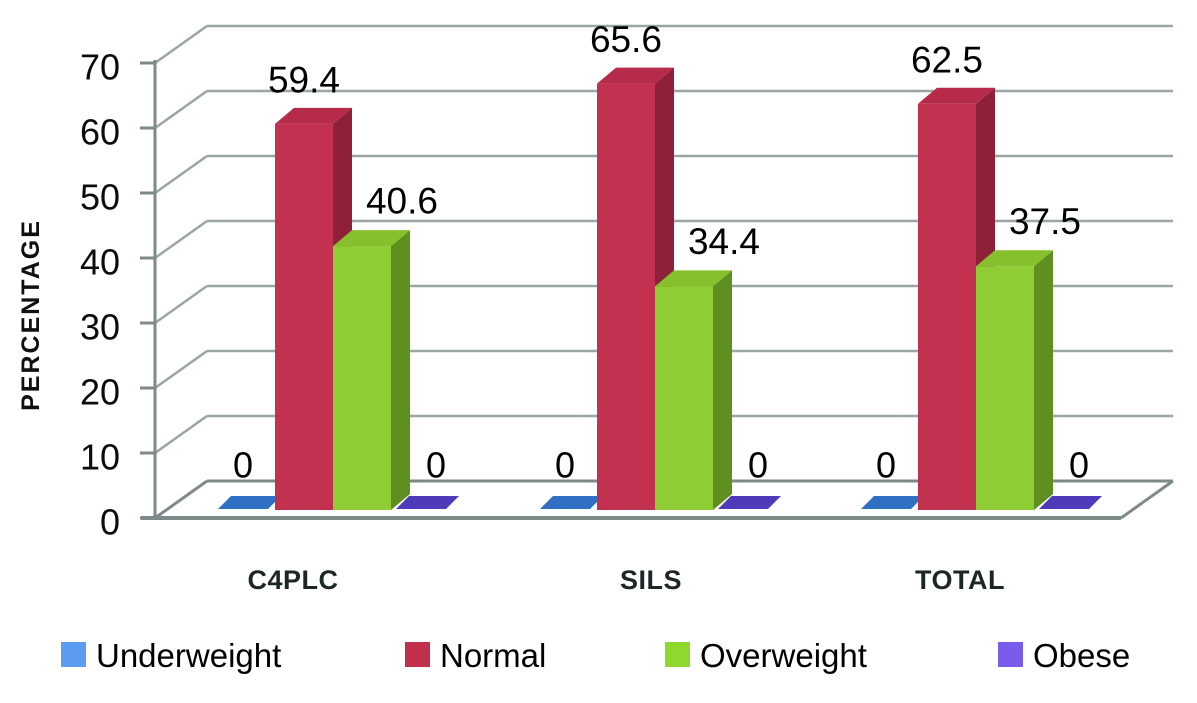 This screenshot has height=703, width=1197. Describe the element at coordinates (1045, 221) in the screenshot. I see `value-label-overweight-total: 37.5` at that location.